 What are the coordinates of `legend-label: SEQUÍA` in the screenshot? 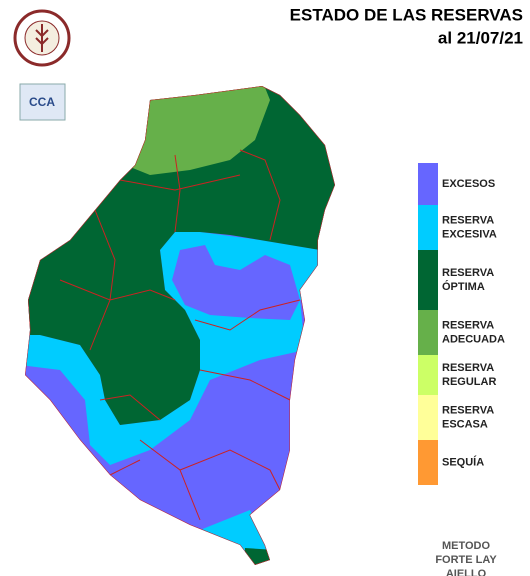 It's located at (463, 461).